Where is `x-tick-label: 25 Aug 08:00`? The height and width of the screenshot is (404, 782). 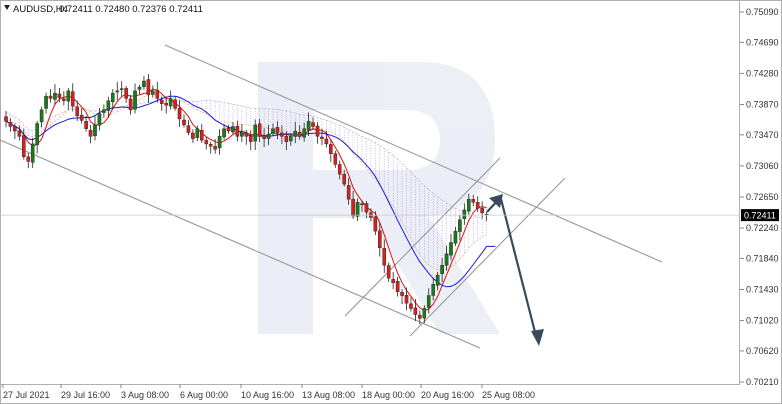 x-tick-label: 25 Aug 08:00 is located at coordinates (508, 395).